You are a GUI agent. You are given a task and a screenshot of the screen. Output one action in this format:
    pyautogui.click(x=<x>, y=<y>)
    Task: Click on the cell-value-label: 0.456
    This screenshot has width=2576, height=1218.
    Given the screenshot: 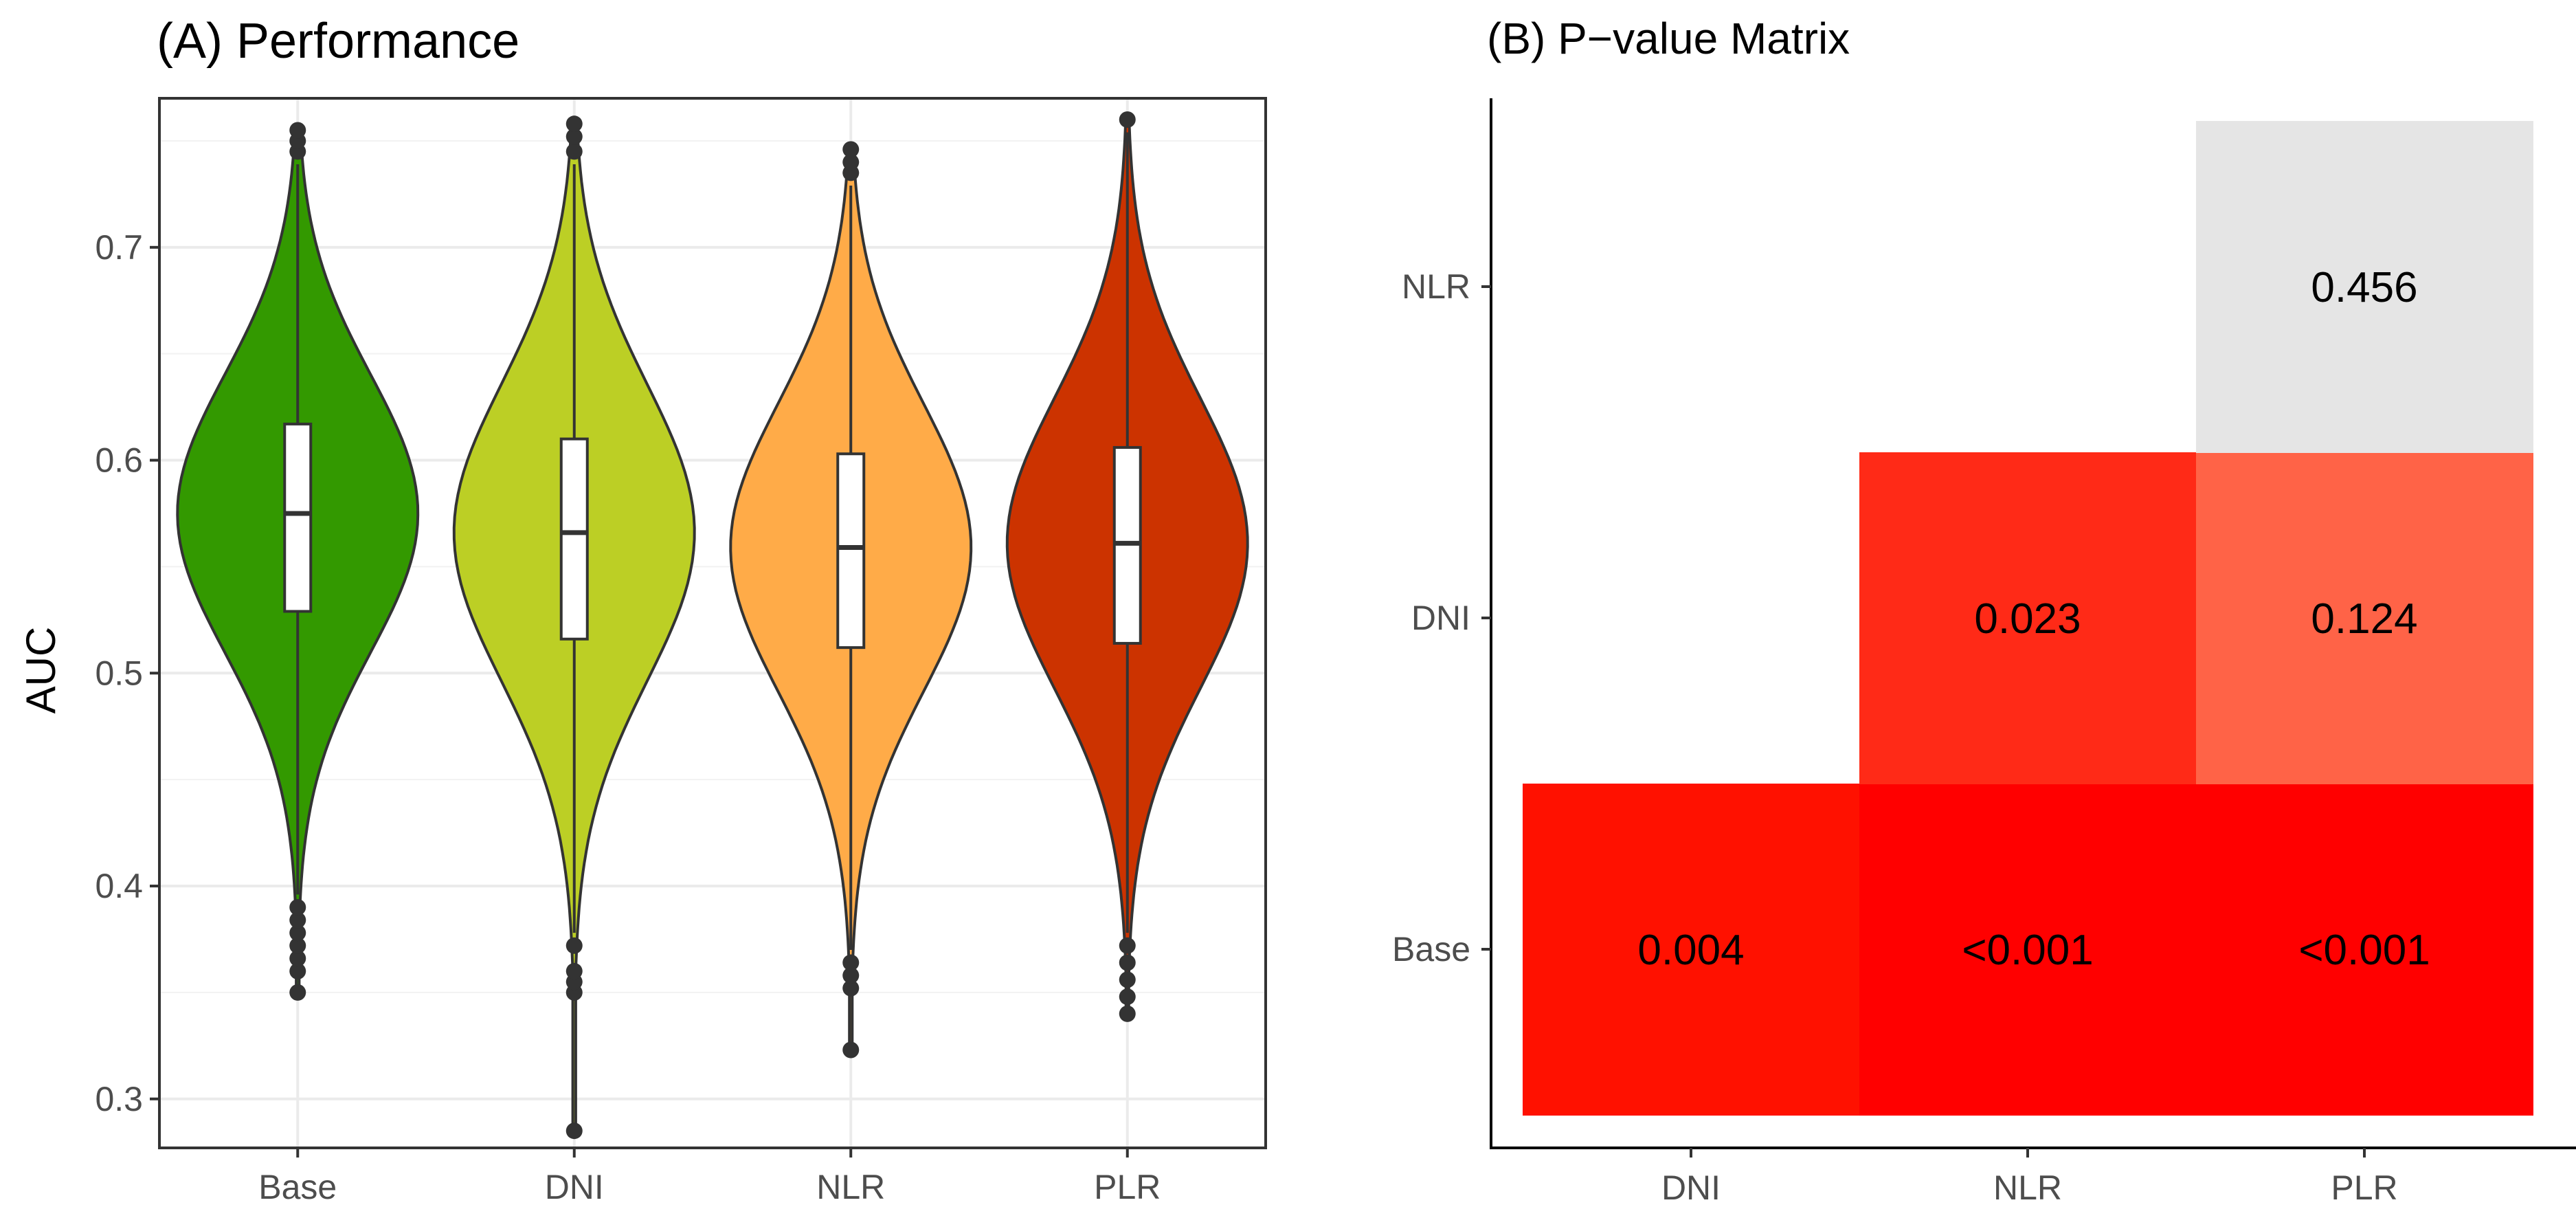 What is the action you would take?
    pyautogui.click(x=2364, y=287)
    